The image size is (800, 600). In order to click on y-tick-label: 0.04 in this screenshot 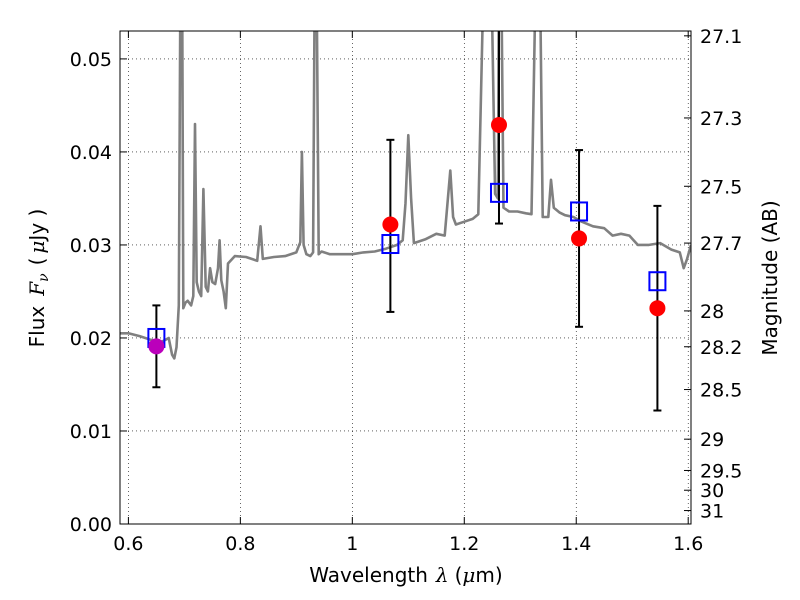, I will do `click(91, 153)`.